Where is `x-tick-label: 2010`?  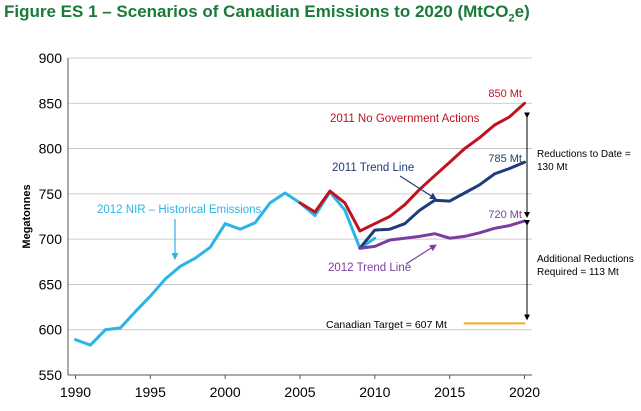 x-tick-label: 2010 is located at coordinates (374, 392).